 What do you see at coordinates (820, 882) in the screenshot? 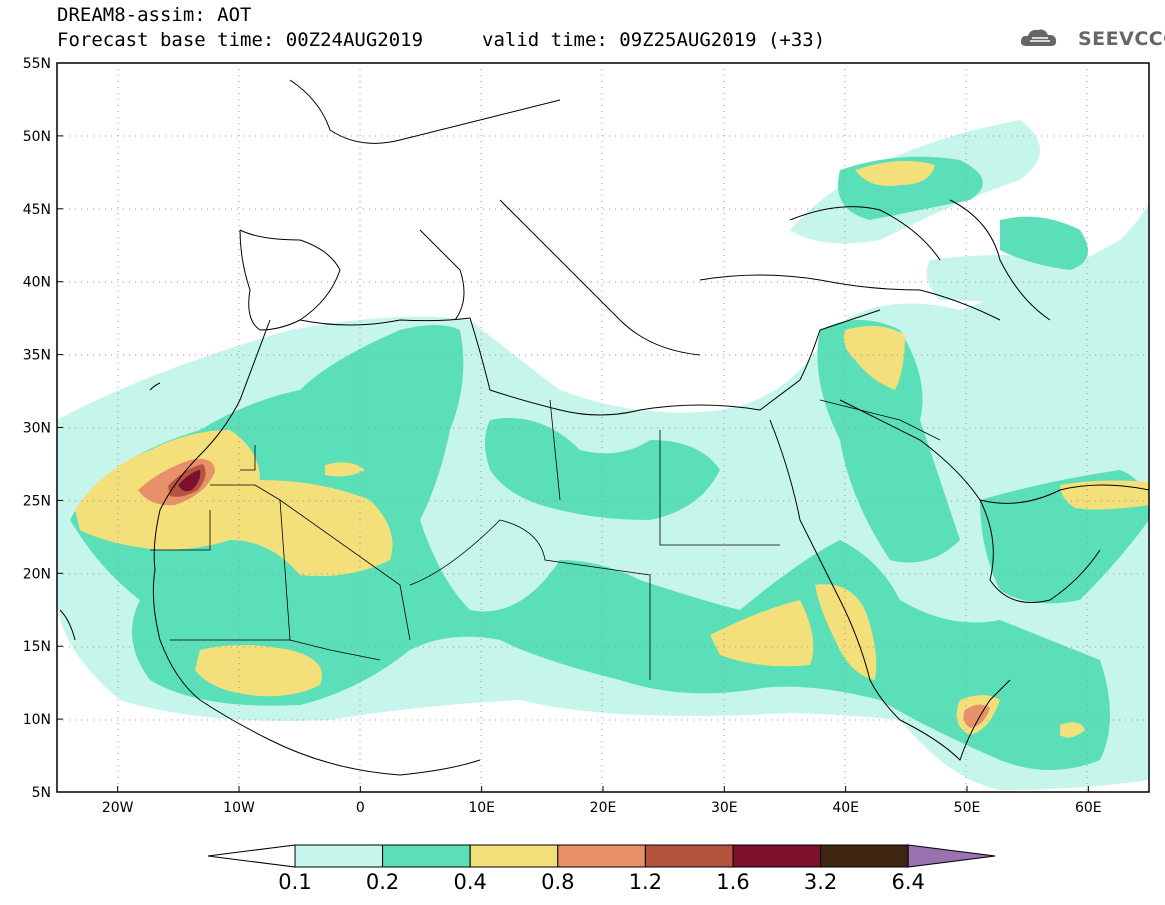
I see `colorbar-level-label: 3.2` at bounding box center [820, 882].